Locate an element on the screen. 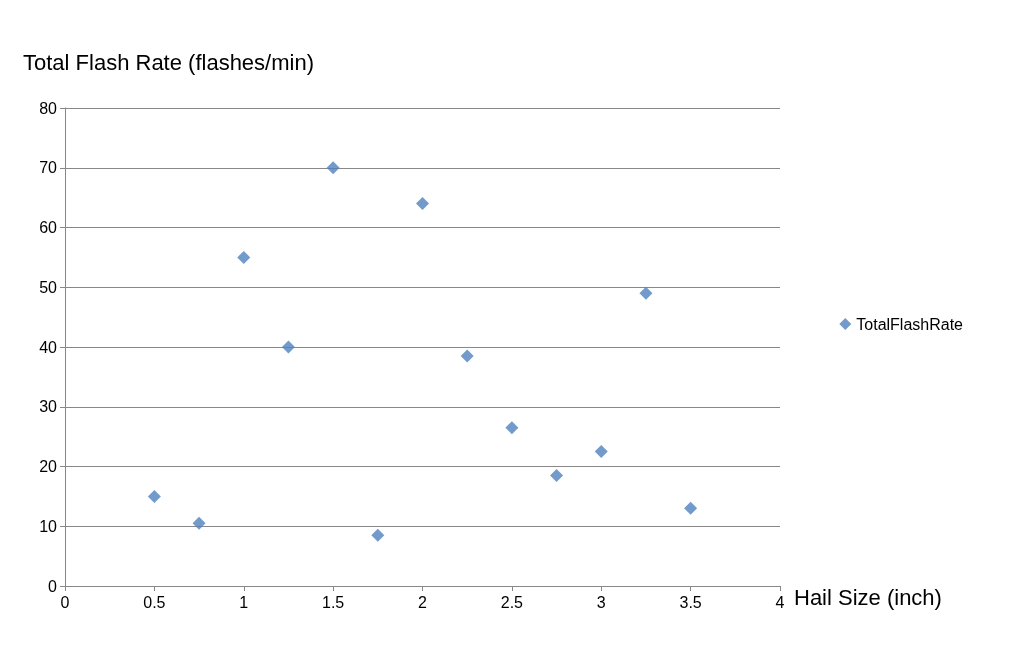  y-tick-label: 50 is located at coordinates (48, 287).